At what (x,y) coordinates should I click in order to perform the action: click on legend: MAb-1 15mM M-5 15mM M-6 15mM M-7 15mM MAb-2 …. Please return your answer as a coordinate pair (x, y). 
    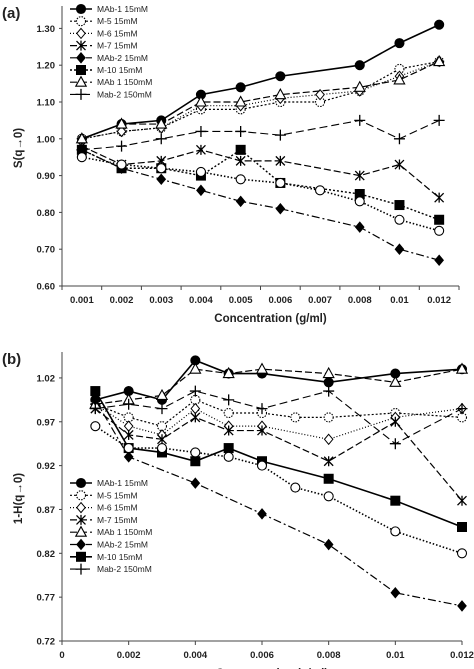
    Looking at the image, I should click on (111, 51).